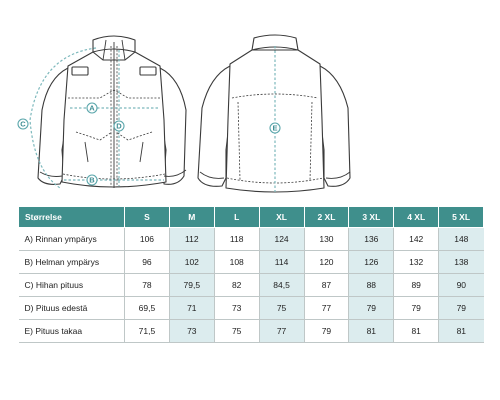  Describe the element at coordinates (236, 285) in the screenshot. I see `table-cell: 82` at that location.